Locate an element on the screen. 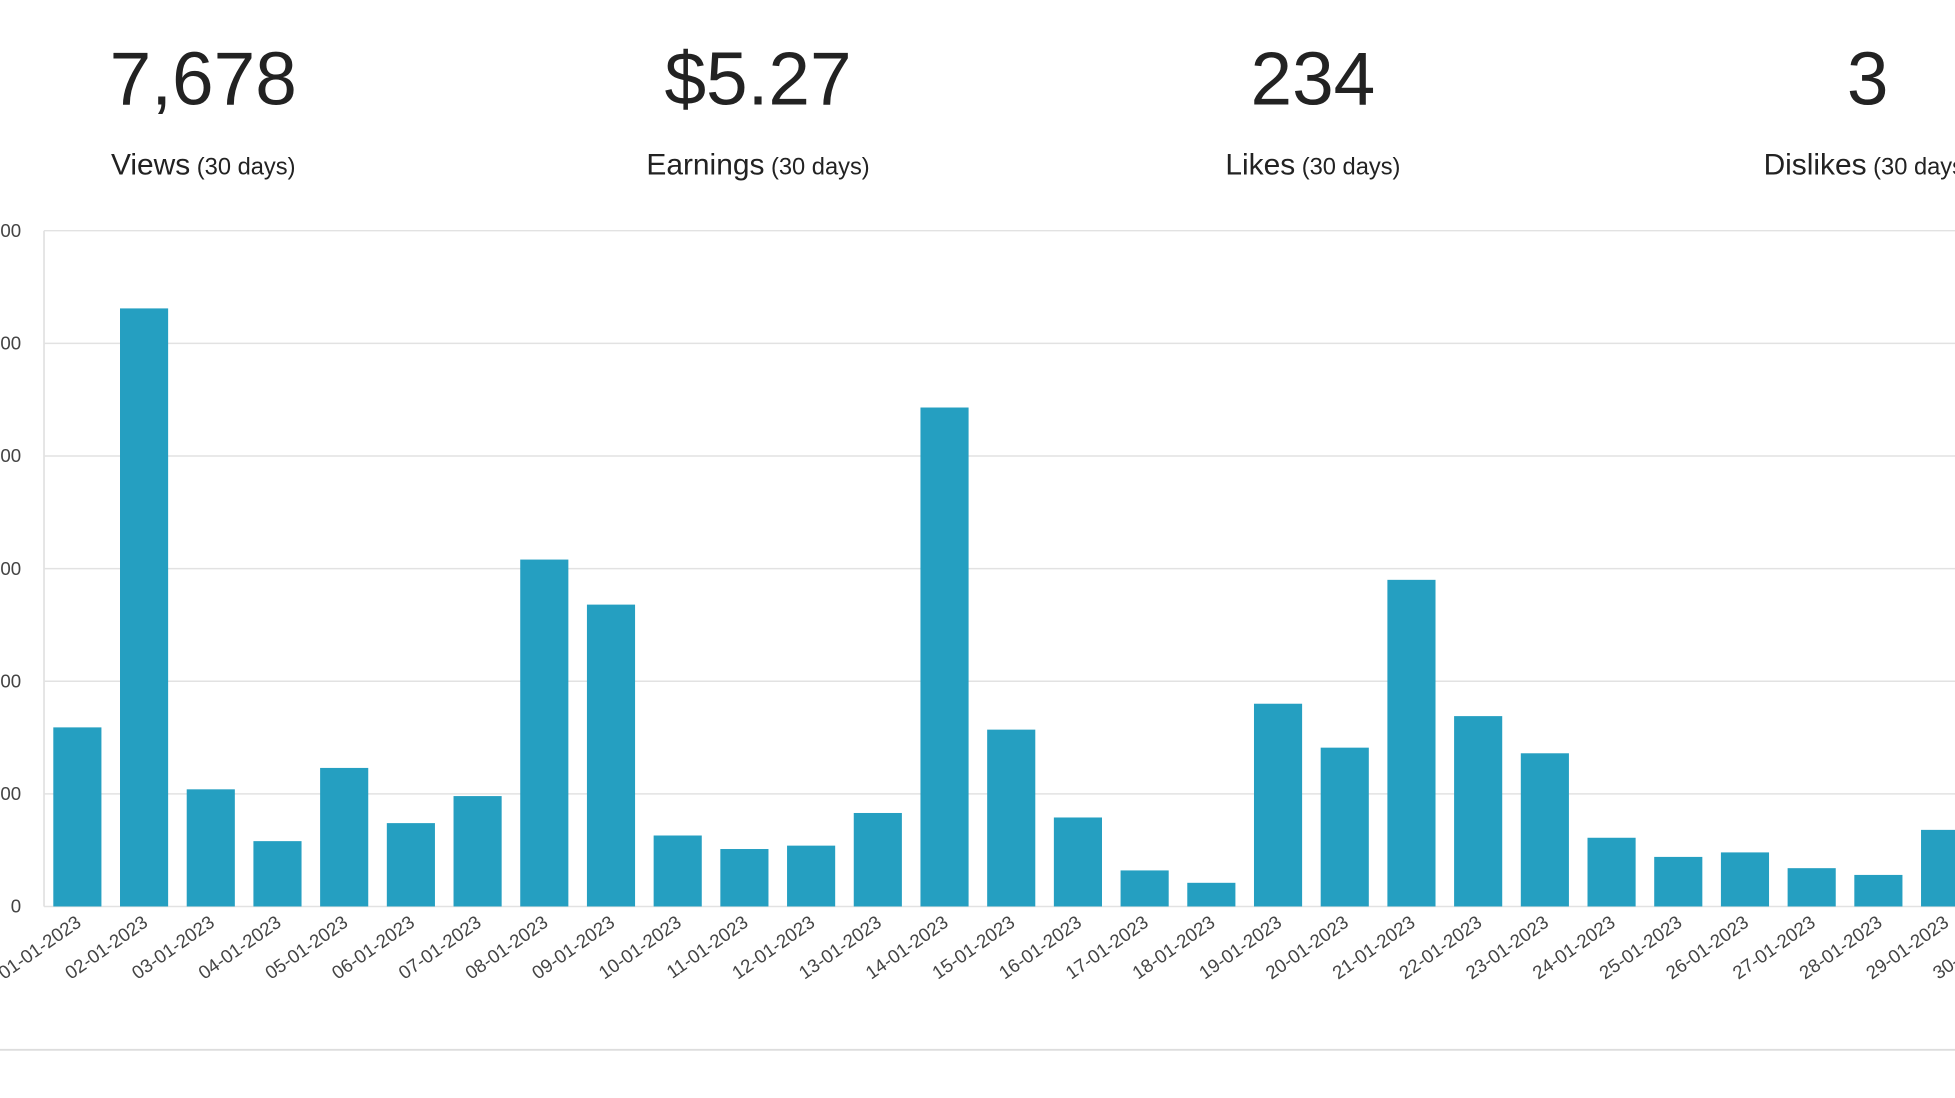 The height and width of the screenshot is (1098, 1955). stat-value: $5.27 is located at coordinates (757, 79).